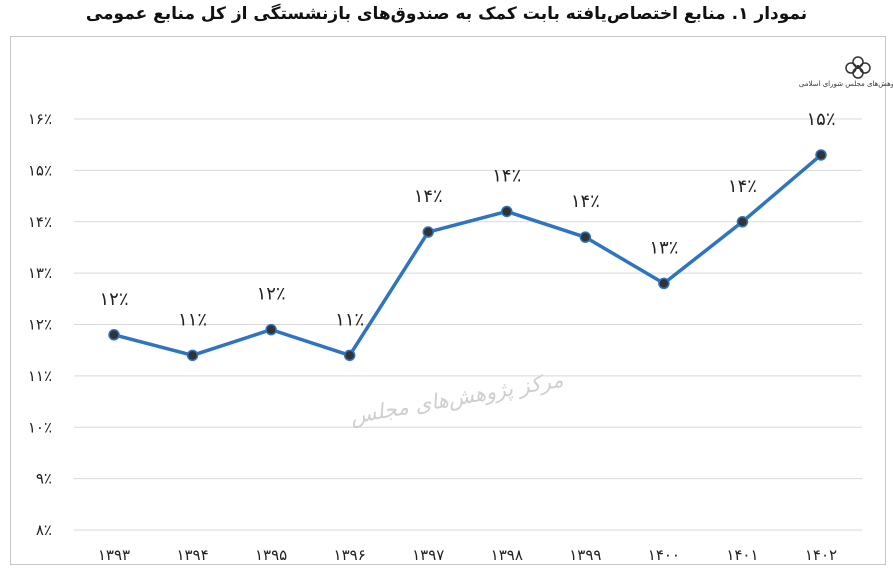 The height and width of the screenshot is (571, 893). I want to click on x-tick-label: ۱۴۰۱, so click(742, 555).